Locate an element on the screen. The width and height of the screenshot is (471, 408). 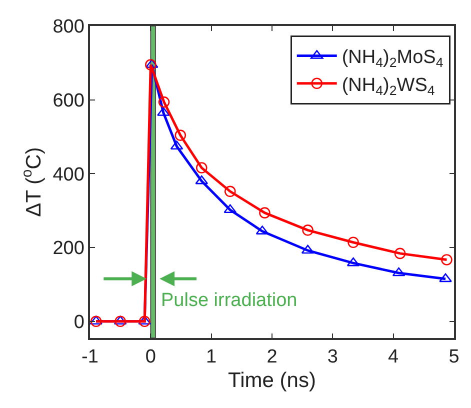
x-tick-label: 1 is located at coordinates (211, 357).